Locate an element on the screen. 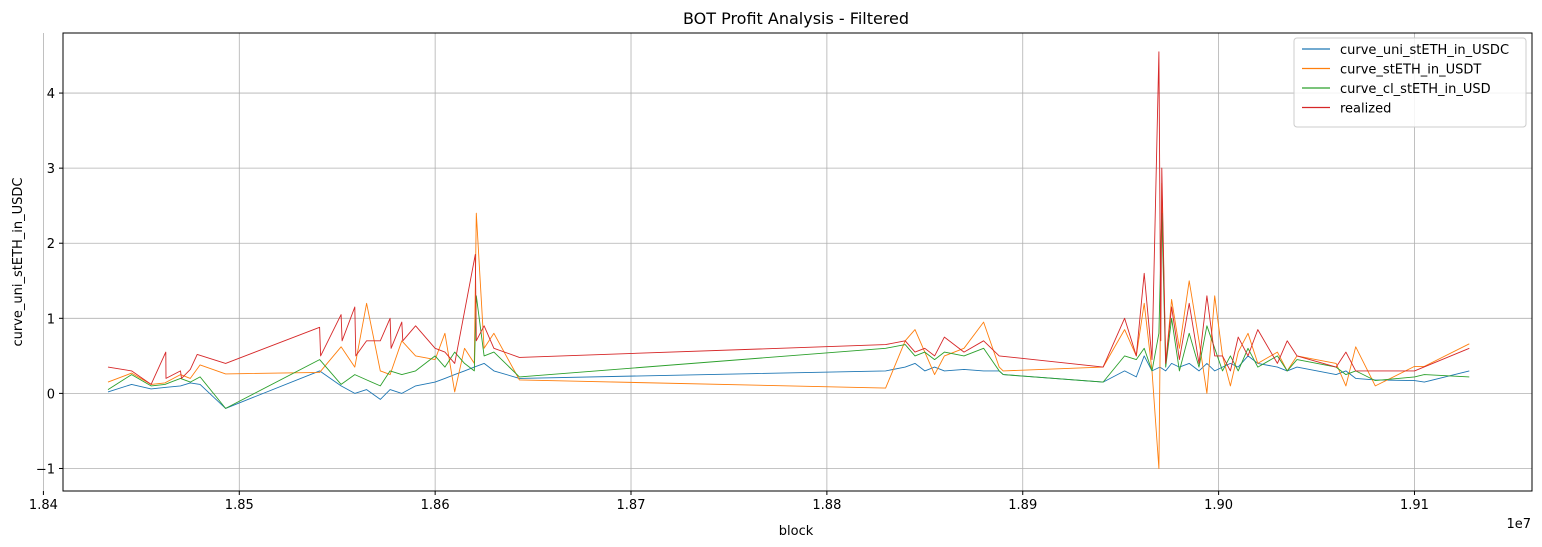  y-axis-ticks: −1 0 1 2 3 4 is located at coordinates (49, 282).